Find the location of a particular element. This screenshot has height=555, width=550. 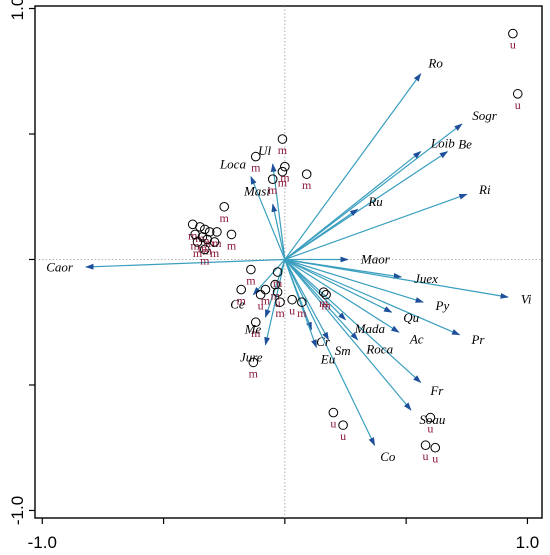

species-label-me: Me is located at coordinates (253, 329).